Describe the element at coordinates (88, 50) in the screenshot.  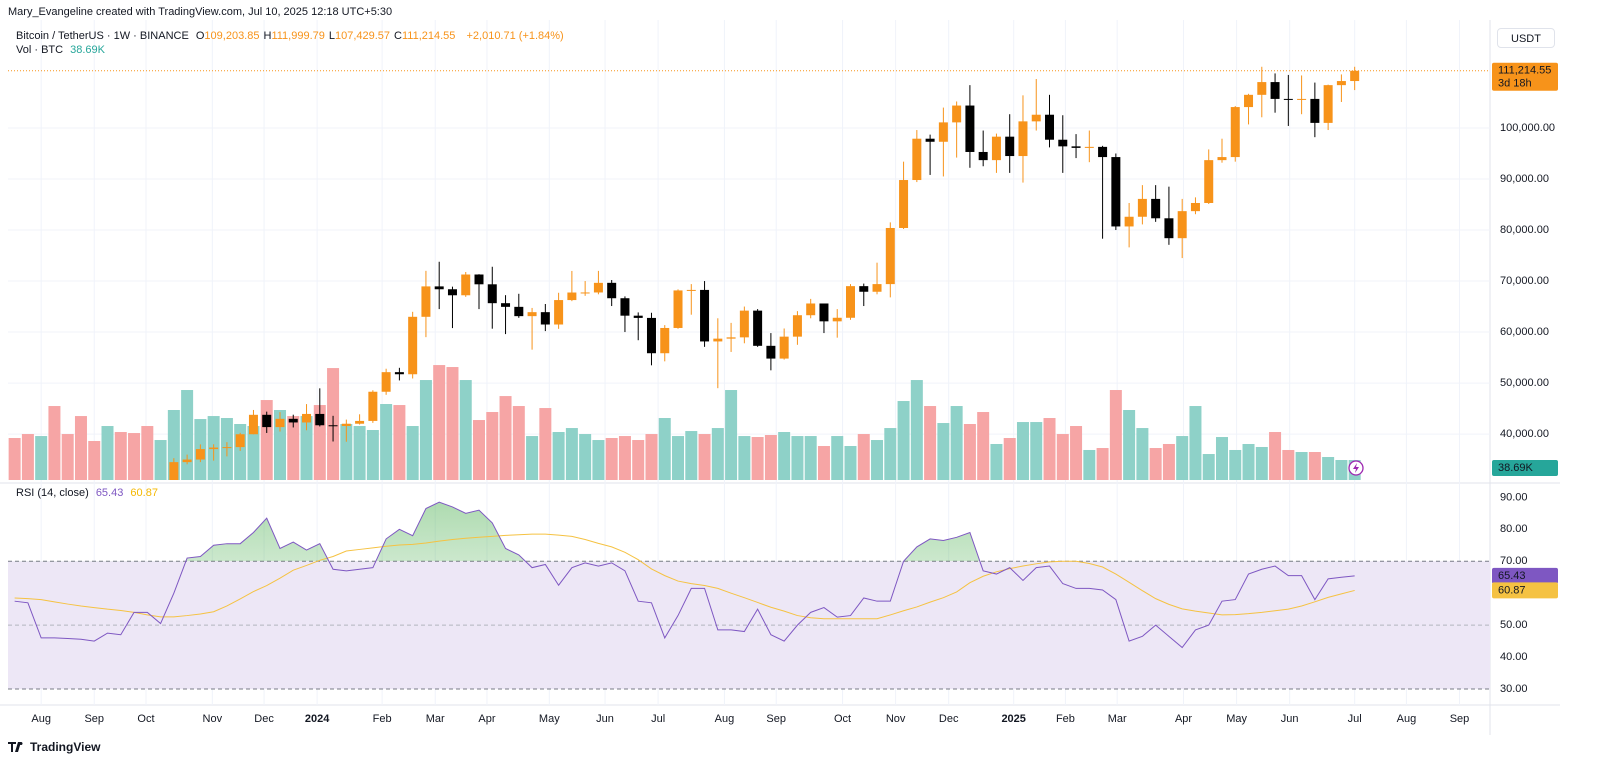
I see `volume-value: 38.69K` at that location.